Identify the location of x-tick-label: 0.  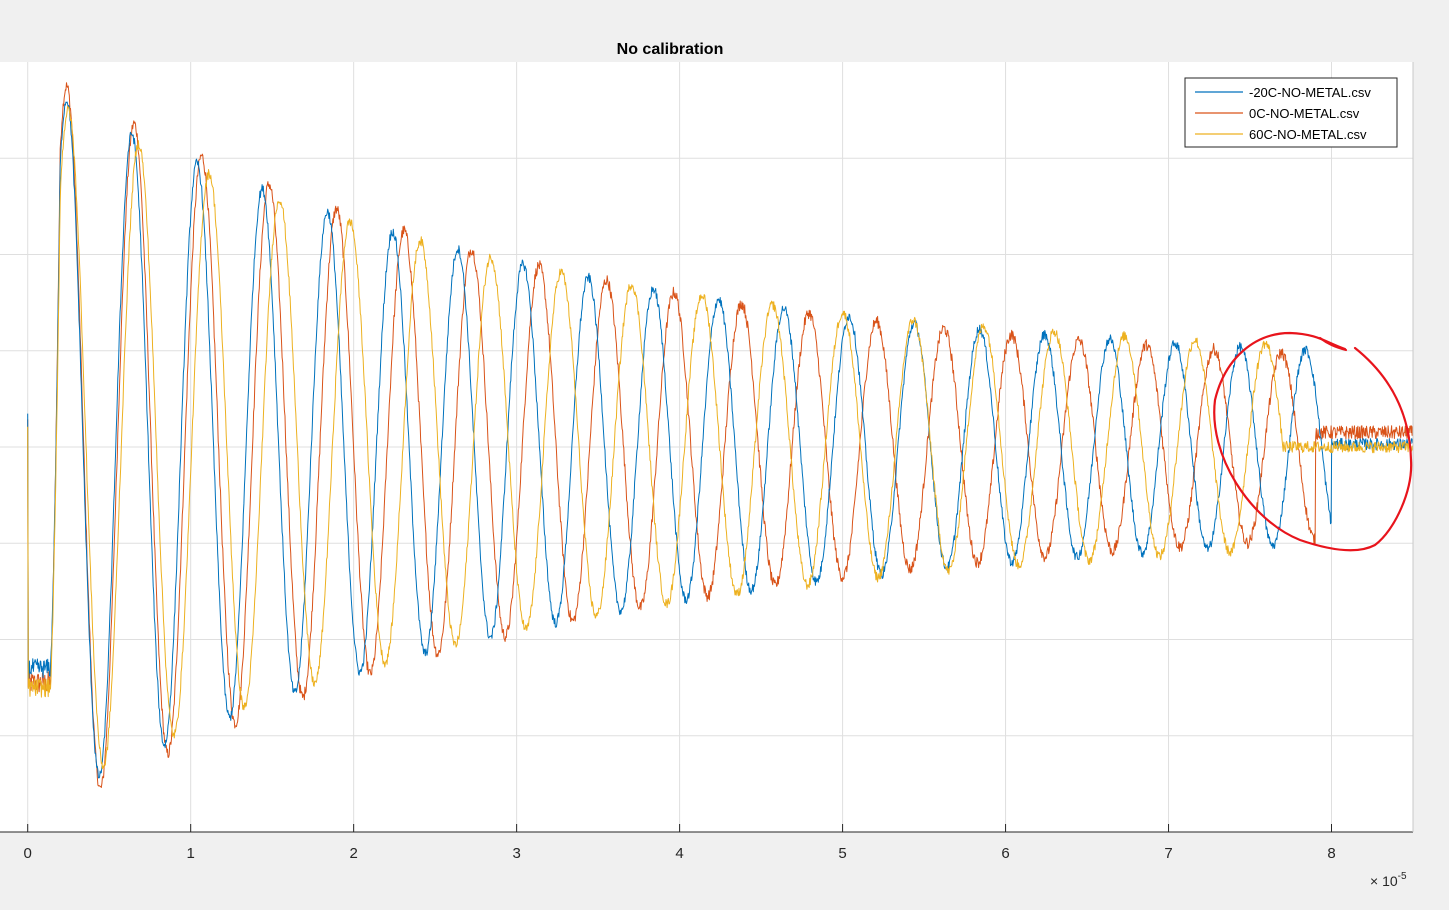
(28, 853).